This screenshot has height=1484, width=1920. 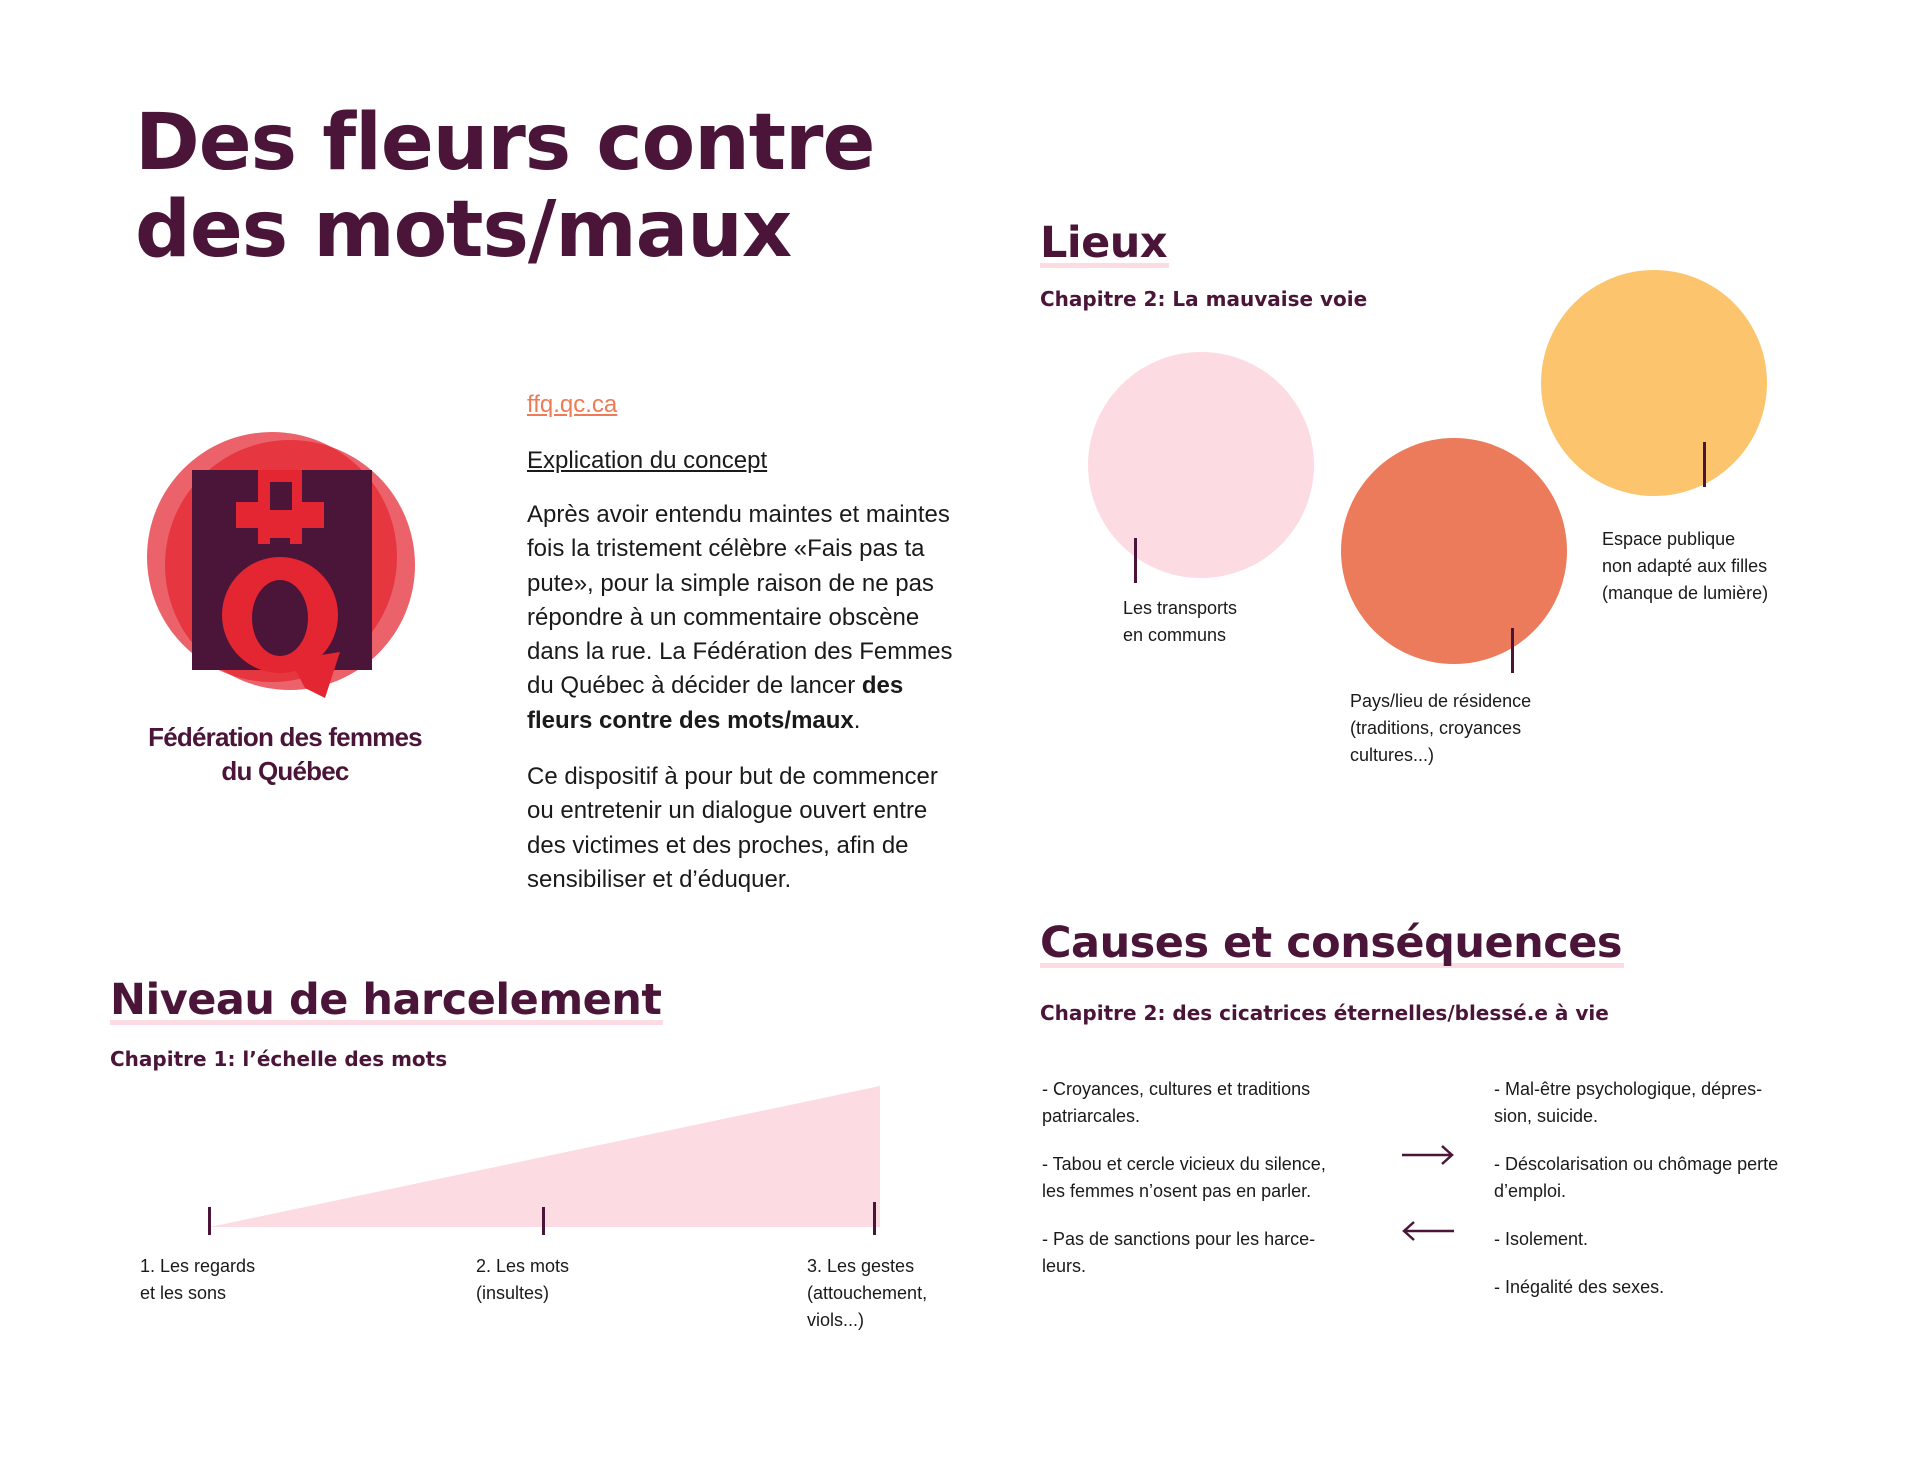 What do you see at coordinates (545, 1156) in the screenshot?
I see `scale-triangle` at bounding box center [545, 1156].